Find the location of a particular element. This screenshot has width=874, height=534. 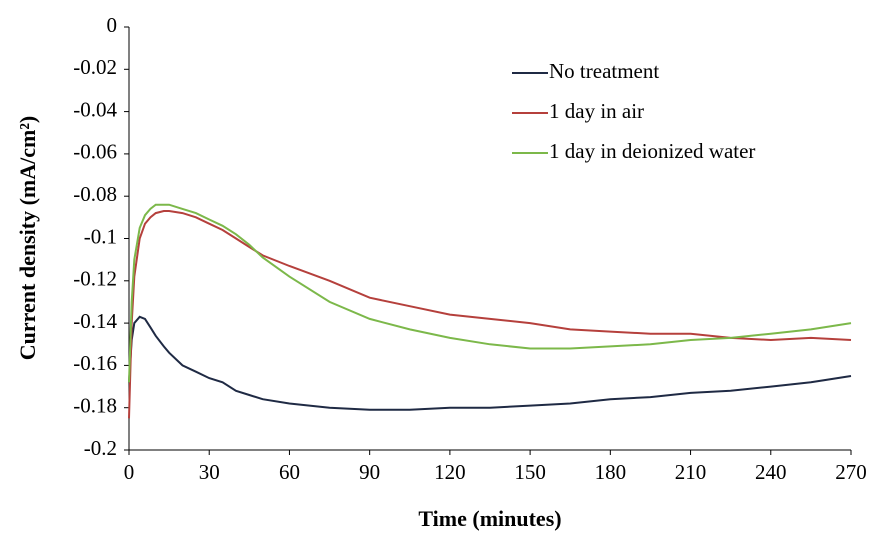

legend-label: 1 day in deionized water is located at coordinates (652, 151).